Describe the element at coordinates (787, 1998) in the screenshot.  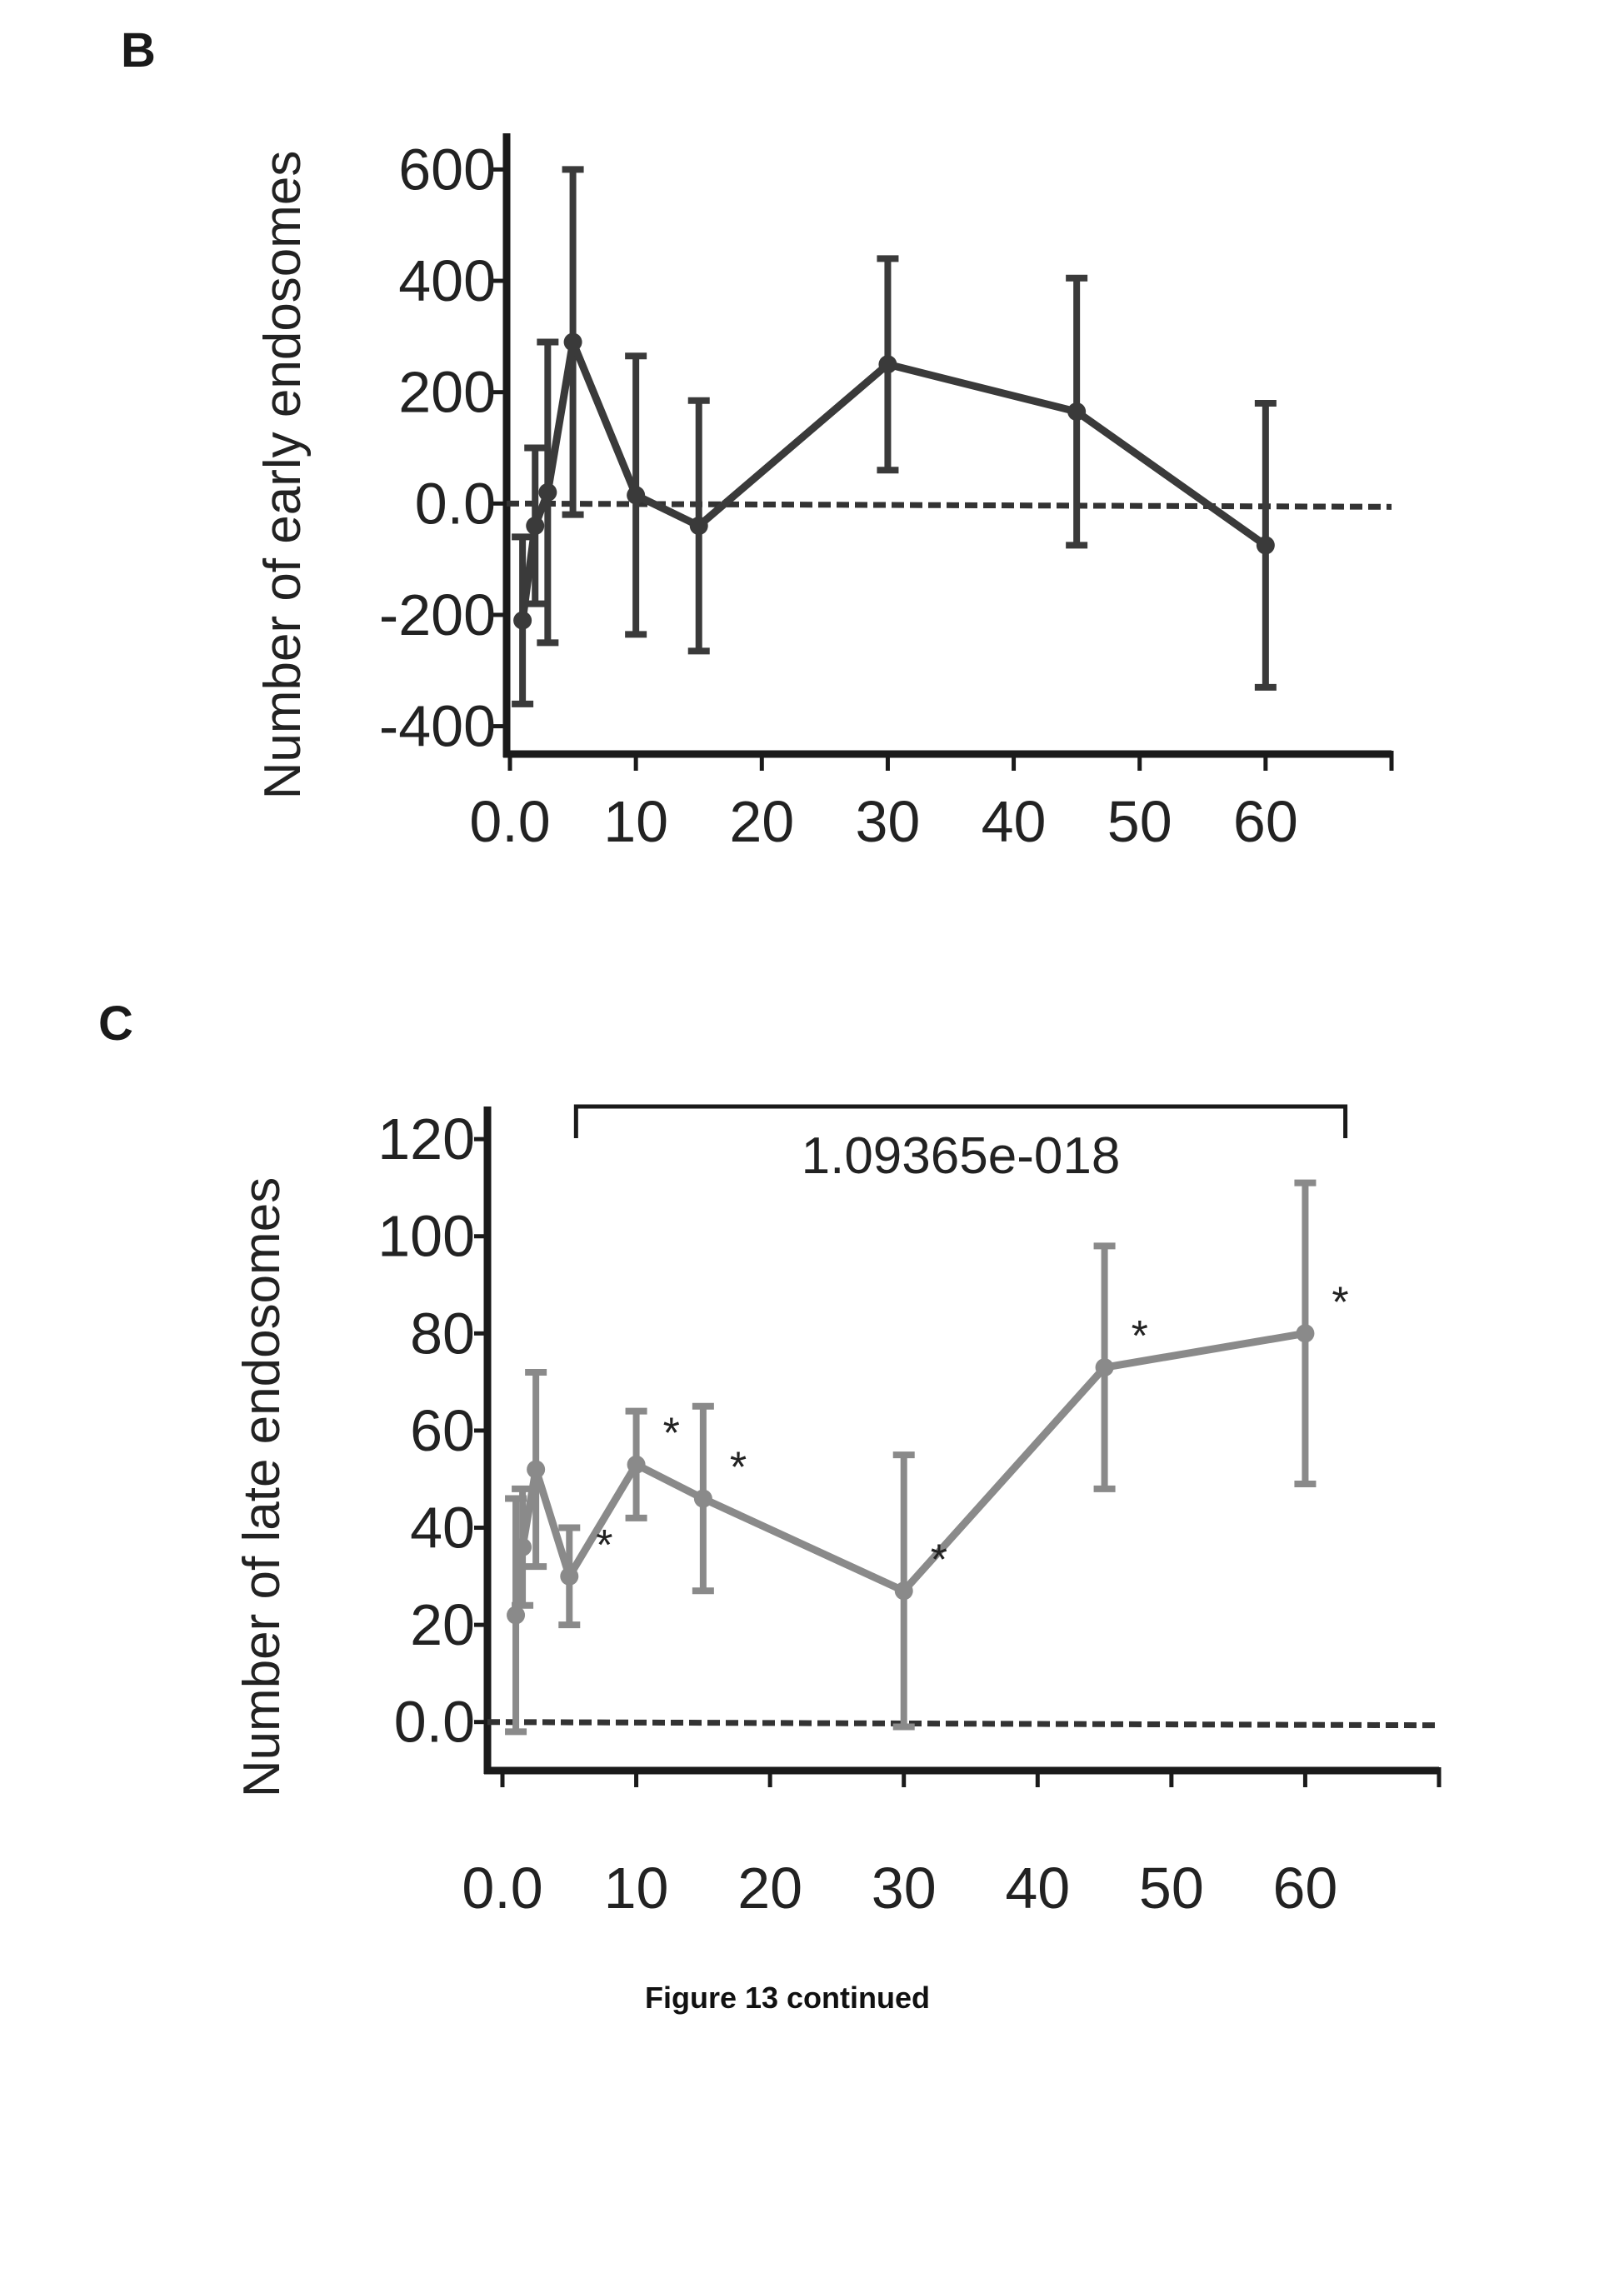
I see `figure-caption: Figure 13 continued` at that location.